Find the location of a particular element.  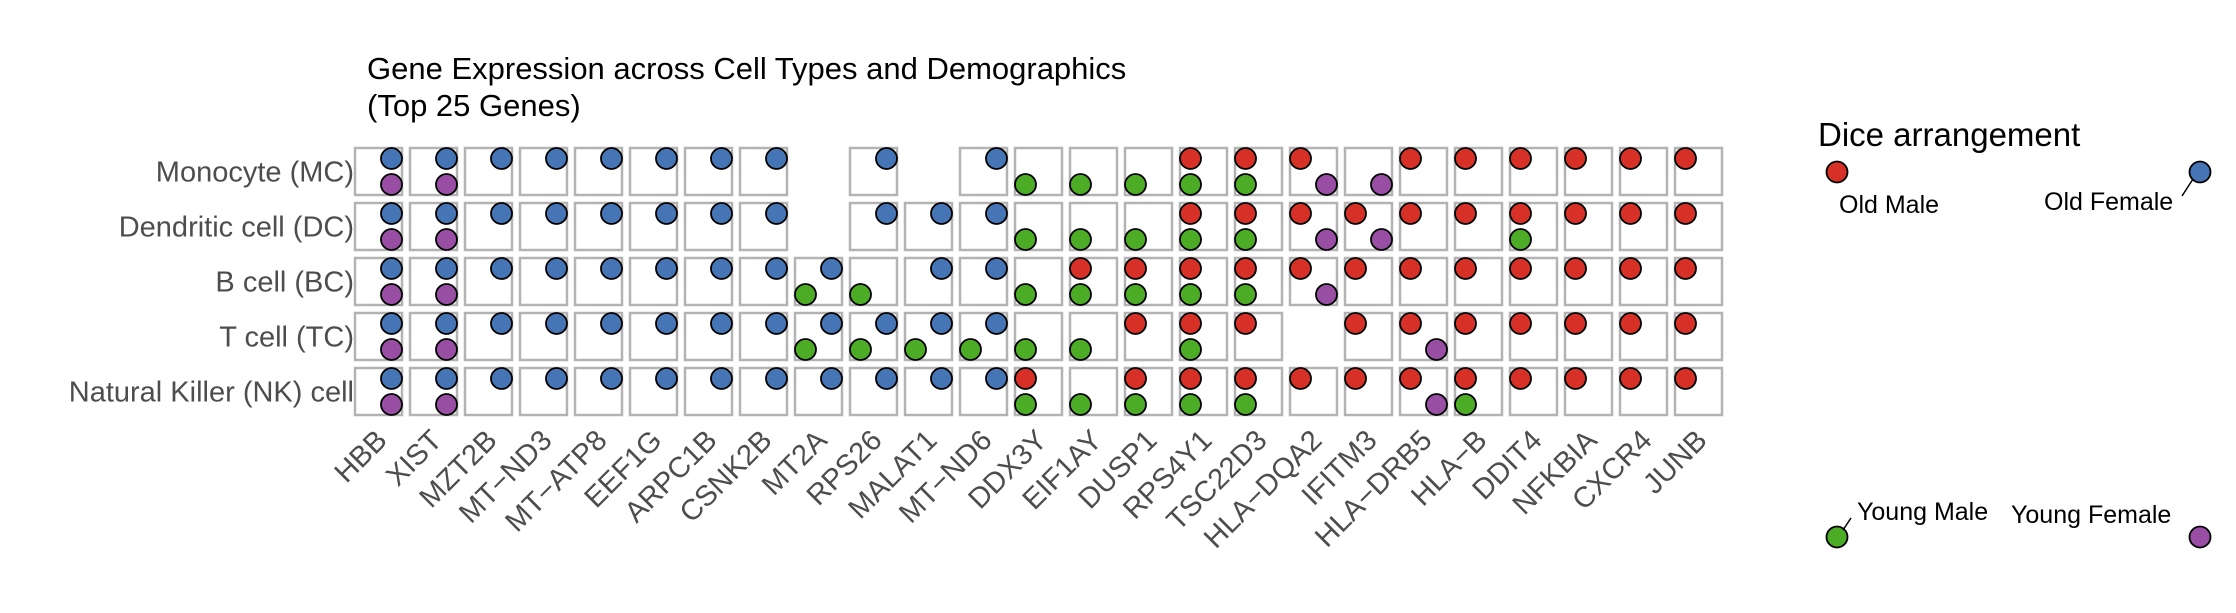

dot-r0-c3-of is located at coordinates (556, 158).